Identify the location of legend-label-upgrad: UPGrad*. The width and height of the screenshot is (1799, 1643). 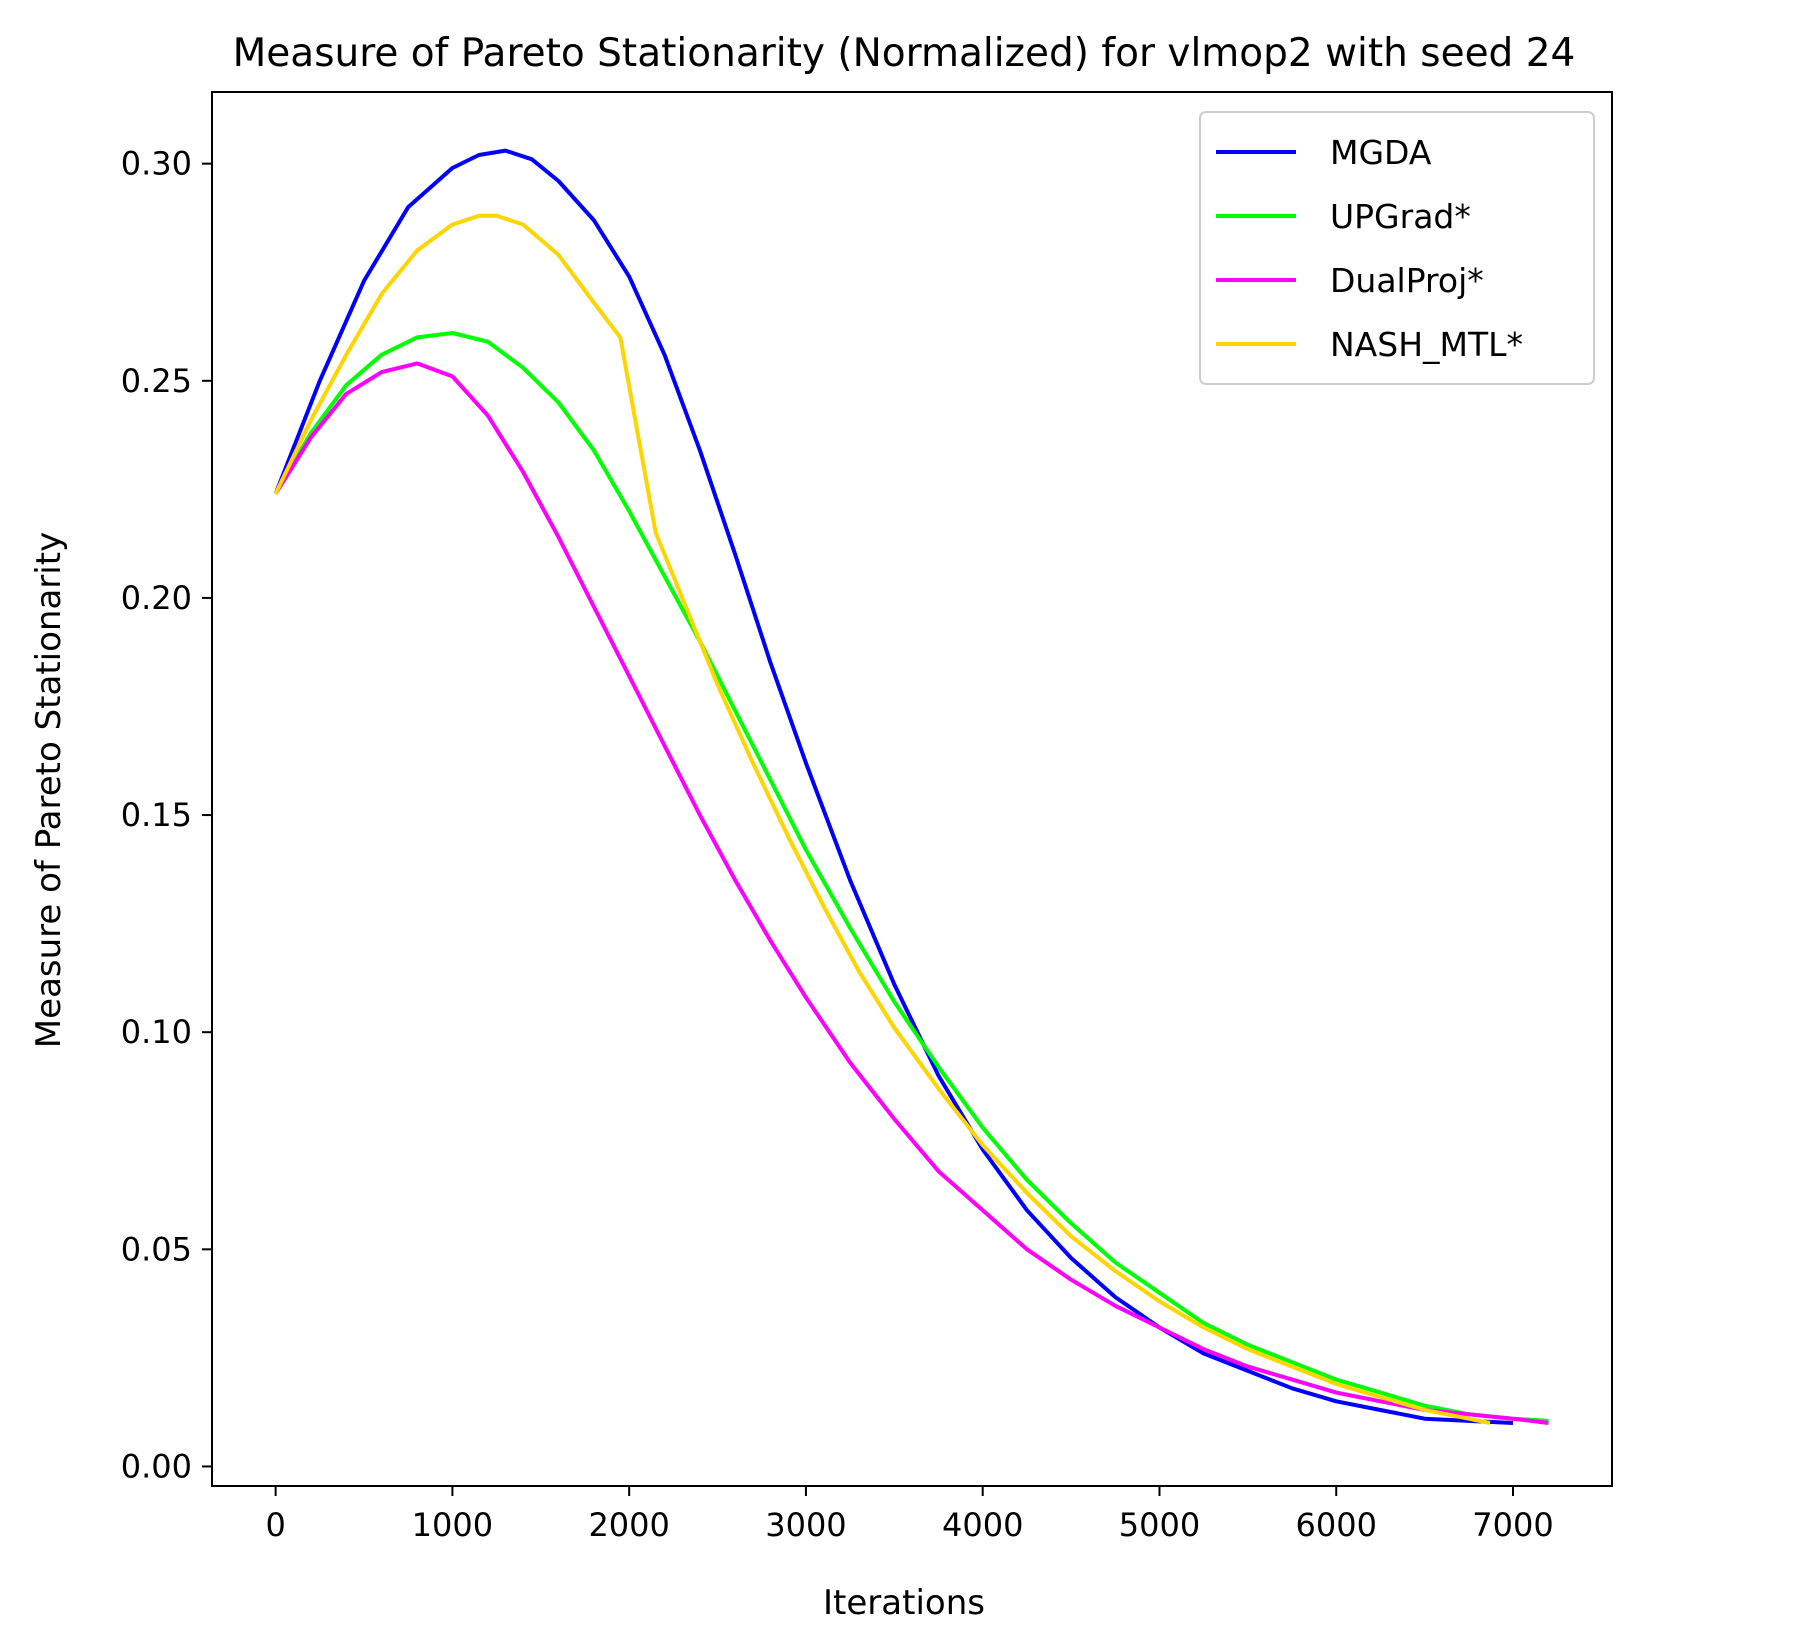
(1400, 216).